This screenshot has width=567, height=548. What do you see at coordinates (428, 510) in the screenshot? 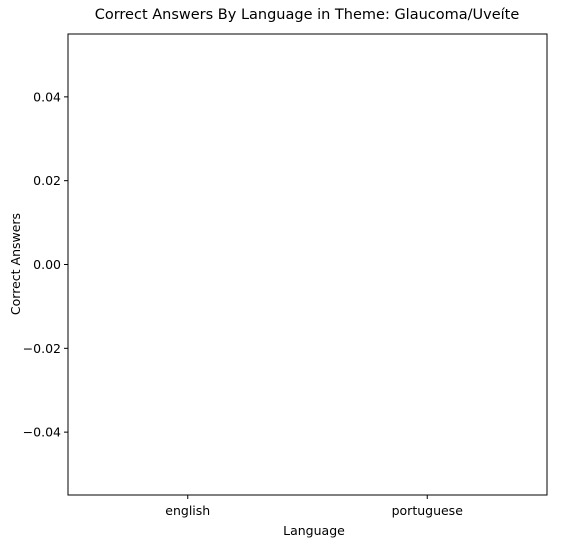
I see `x-tick-label: portuguese` at bounding box center [428, 510].